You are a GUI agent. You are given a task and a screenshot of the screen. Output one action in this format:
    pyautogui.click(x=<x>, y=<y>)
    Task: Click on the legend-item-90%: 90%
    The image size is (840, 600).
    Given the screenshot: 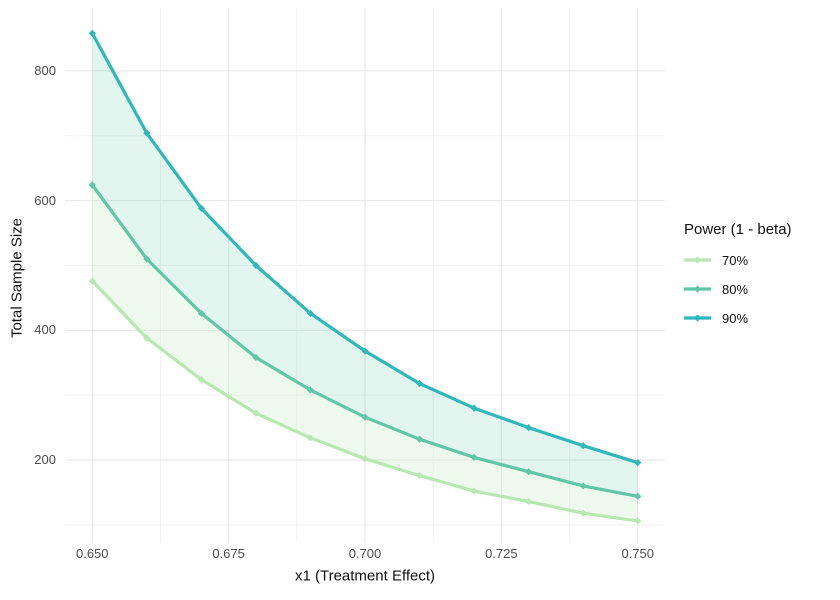 What is the action you would take?
    pyautogui.click(x=738, y=318)
    